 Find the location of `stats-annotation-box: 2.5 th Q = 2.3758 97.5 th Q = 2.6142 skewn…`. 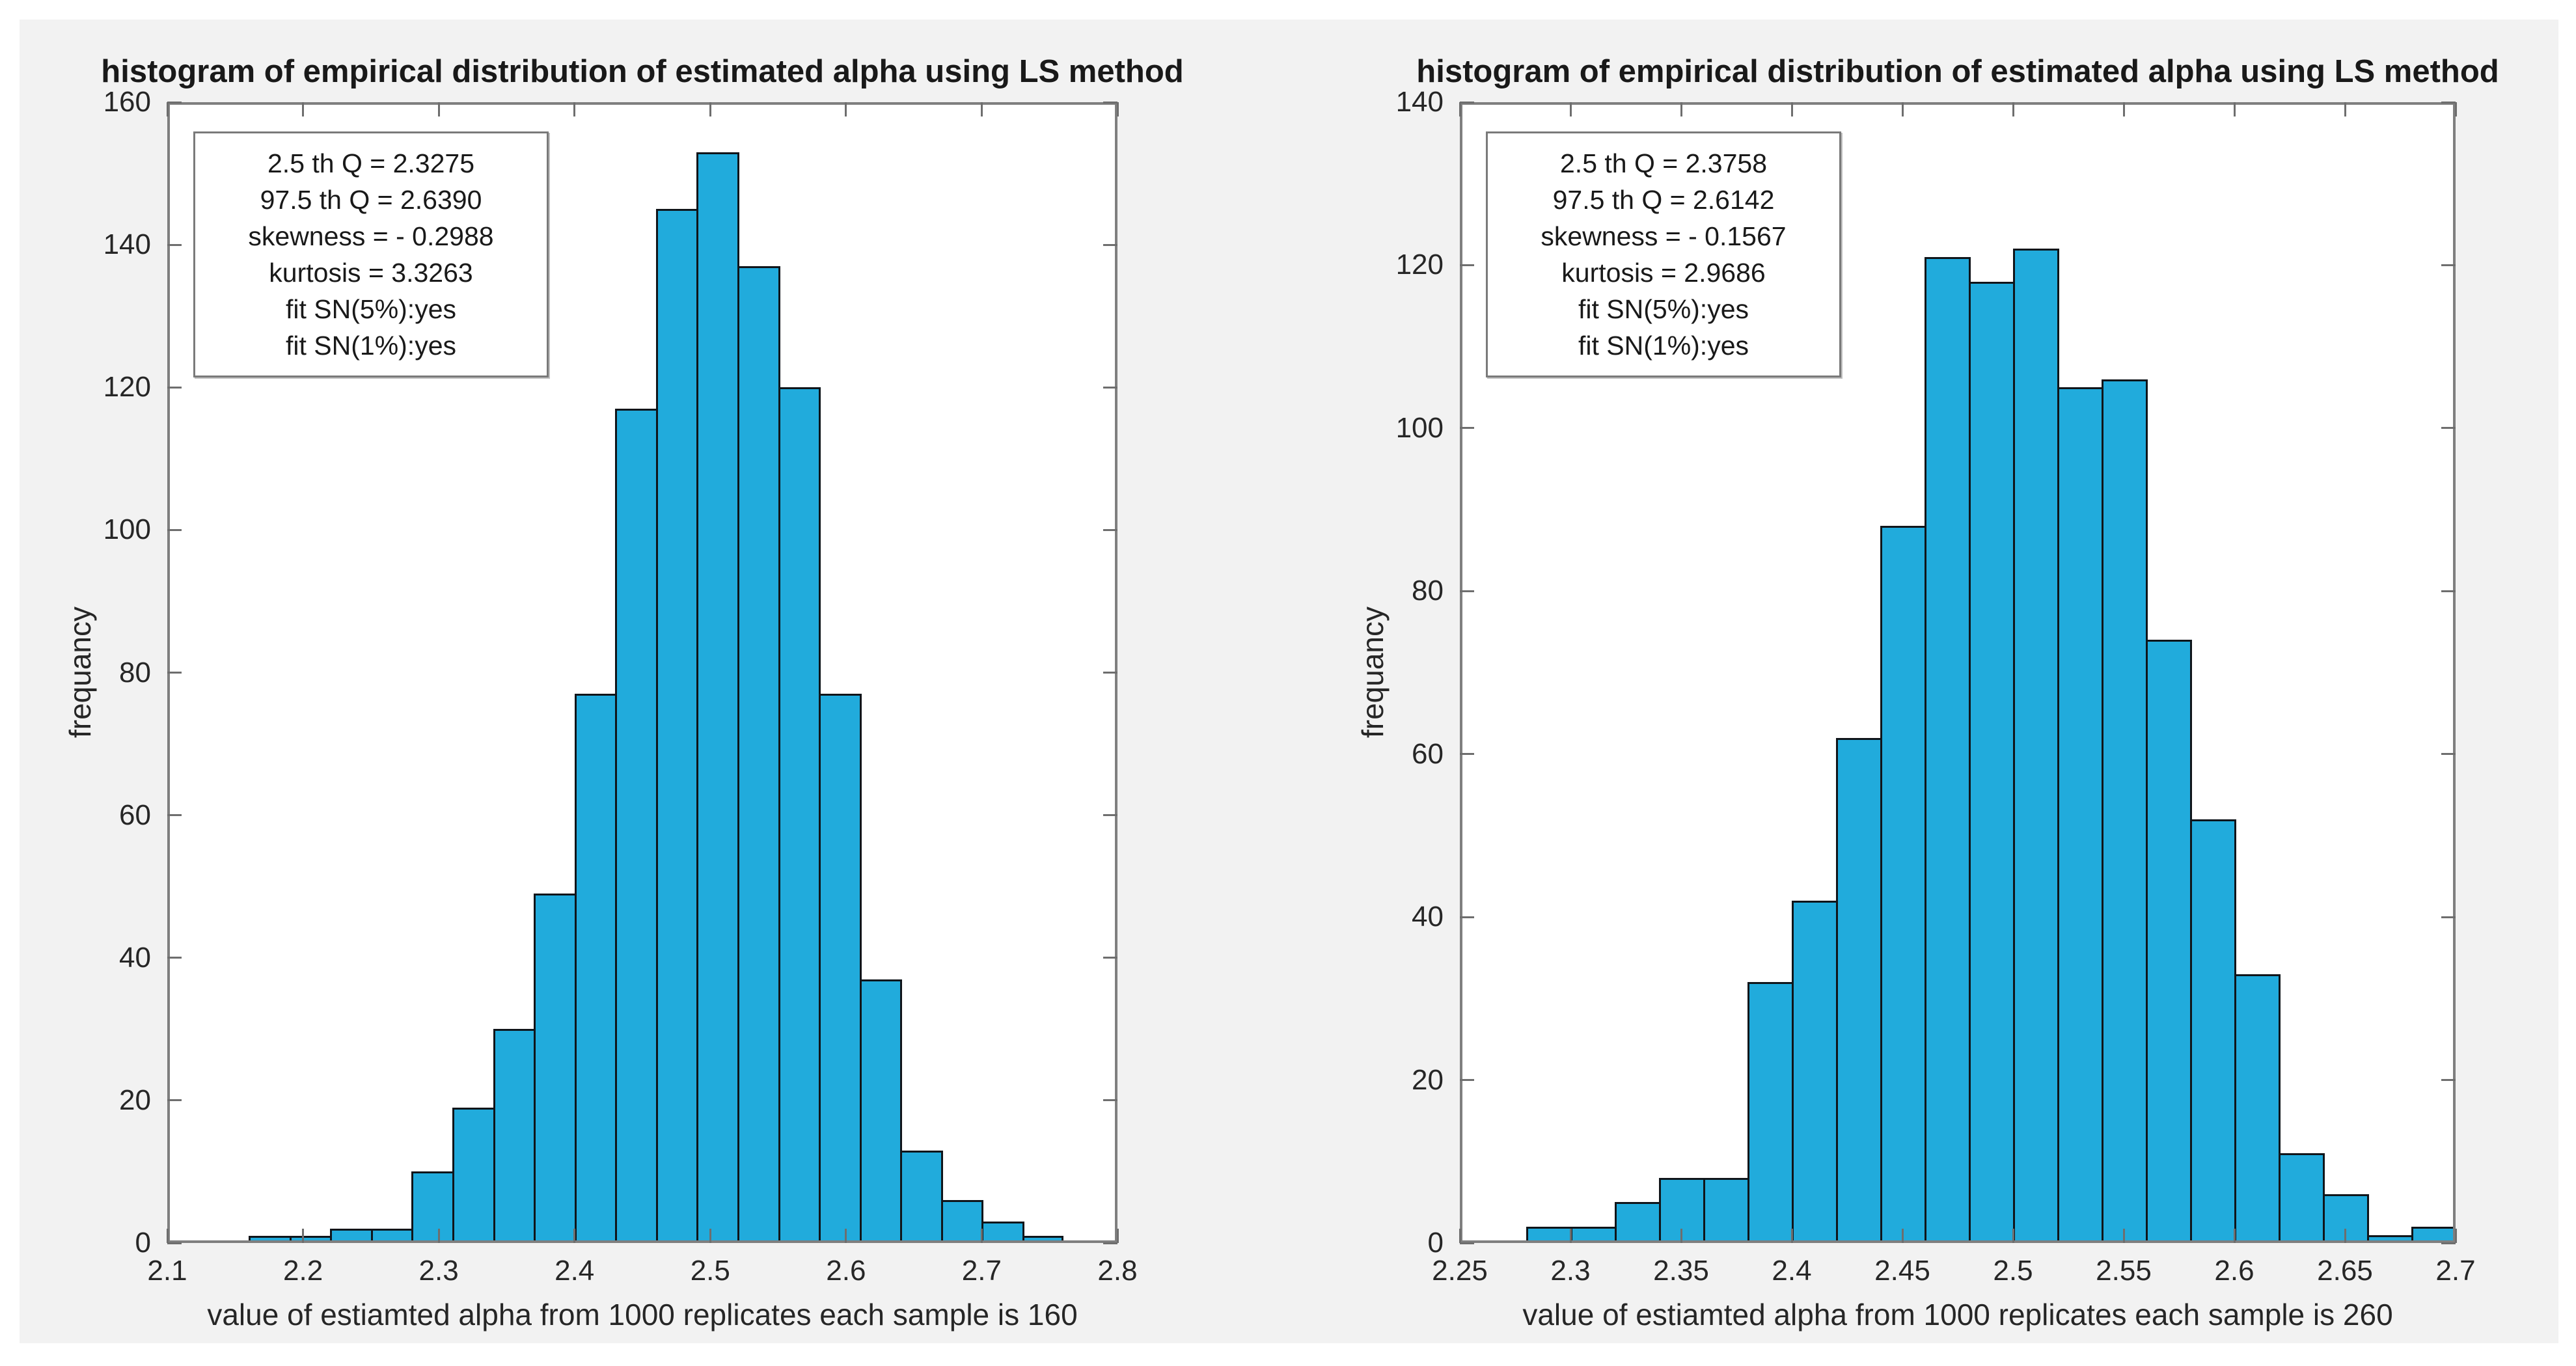

stats-annotation-box: 2.5 th Q = 2.3758 97.5 th Q = 2.6142 skewn… is located at coordinates (1664, 254).